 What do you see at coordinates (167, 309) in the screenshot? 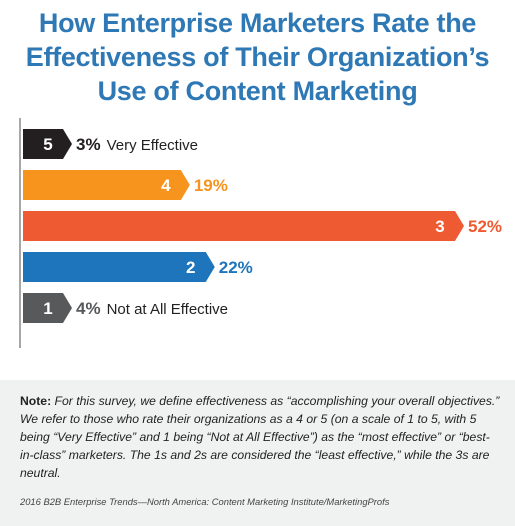
I see `category-description-1: Not at All Effective` at bounding box center [167, 309].